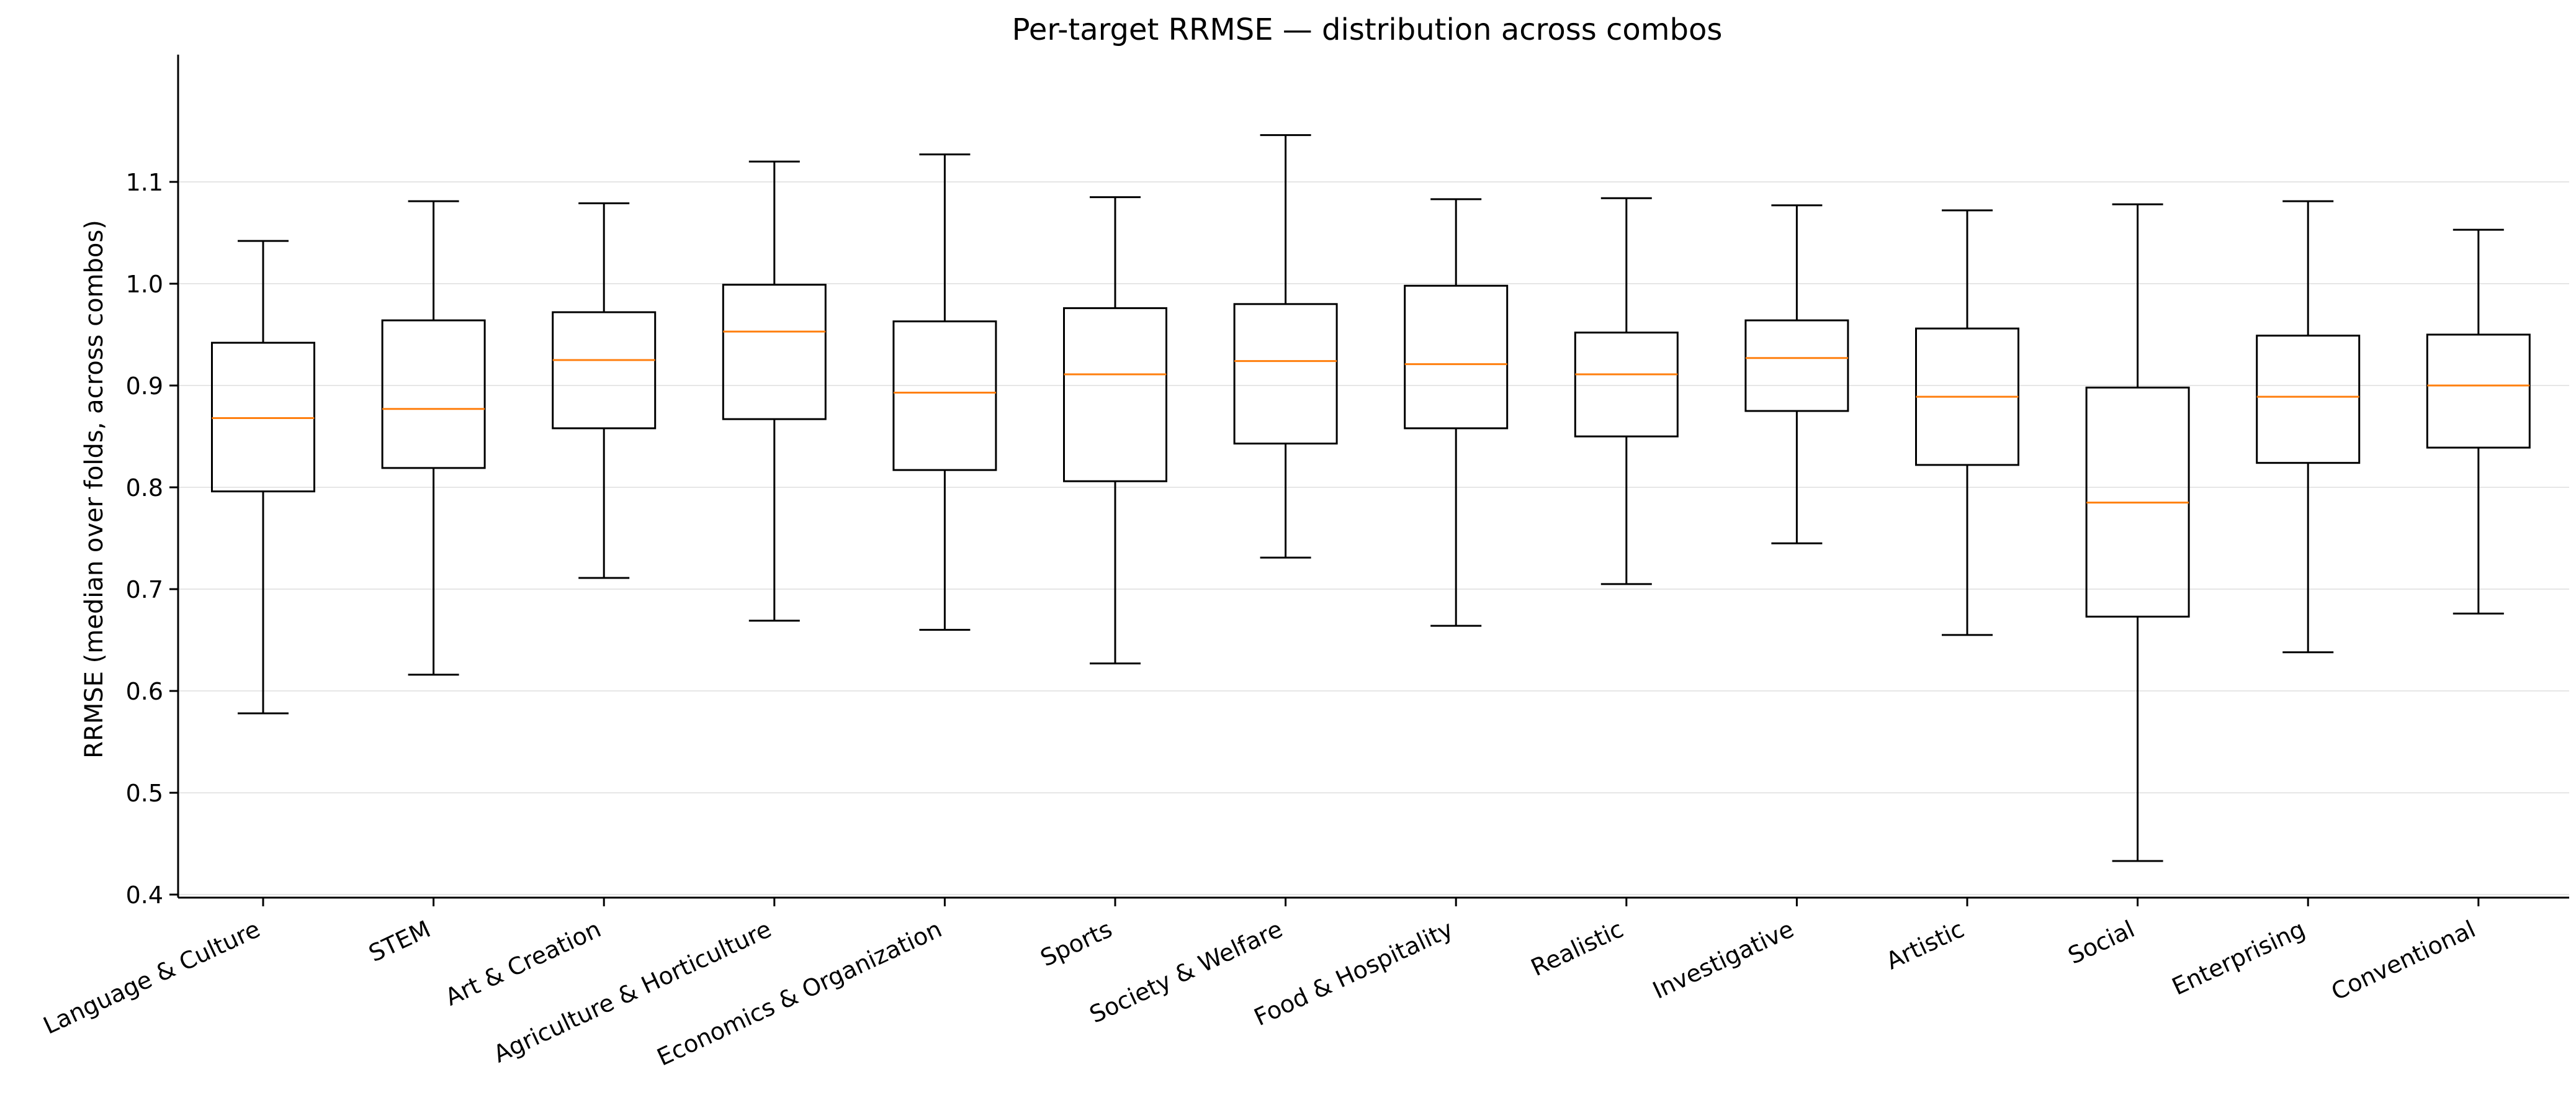  Describe the element at coordinates (144, 589) in the screenshot. I see `y-tick-label: 0.7` at that location.